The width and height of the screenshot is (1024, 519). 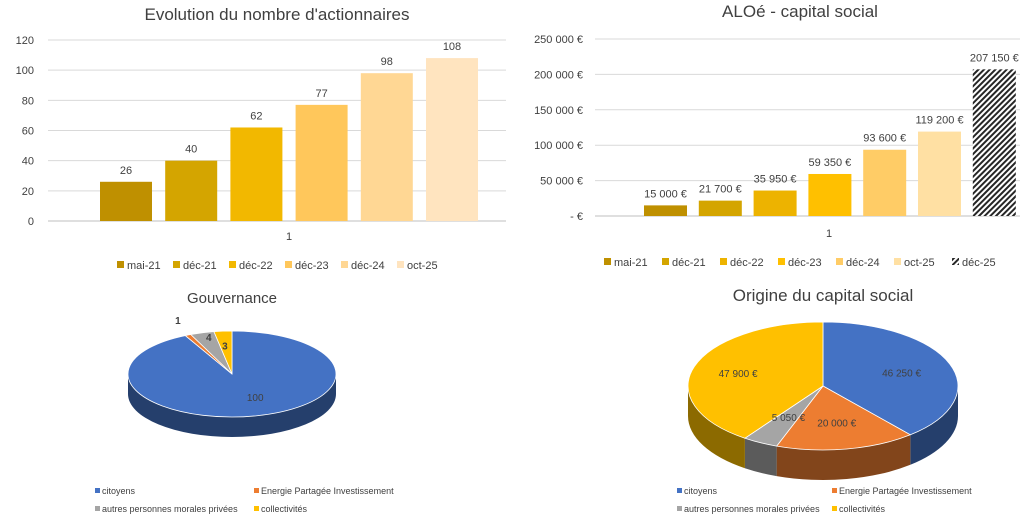 What do you see at coordinates (31, 222) in the screenshot?
I see `y-tick-label: 0` at bounding box center [31, 222].